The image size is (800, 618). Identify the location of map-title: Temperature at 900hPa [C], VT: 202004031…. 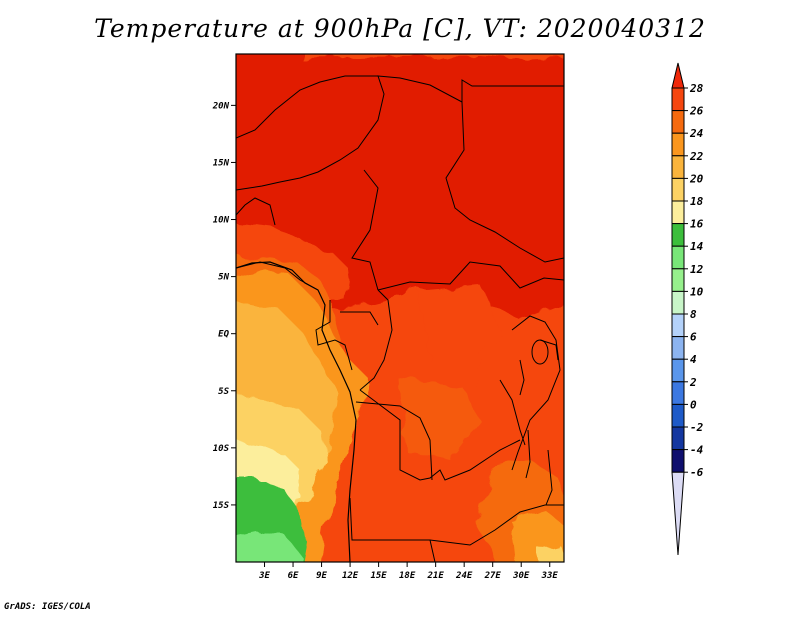
(400, 28).